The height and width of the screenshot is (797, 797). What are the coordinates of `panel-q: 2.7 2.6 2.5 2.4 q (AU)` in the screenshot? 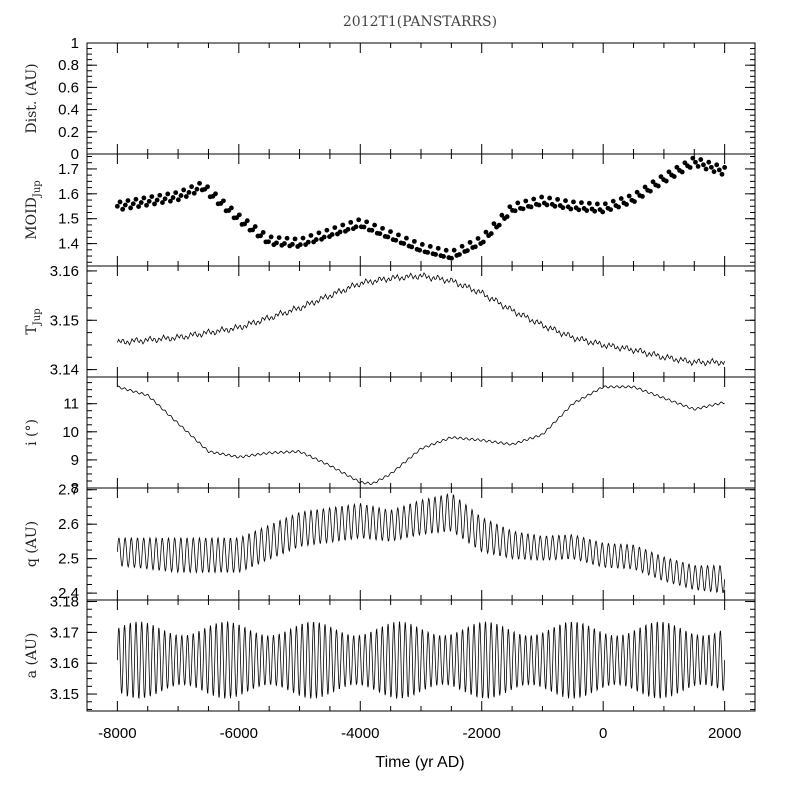 It's located at (390, 542).